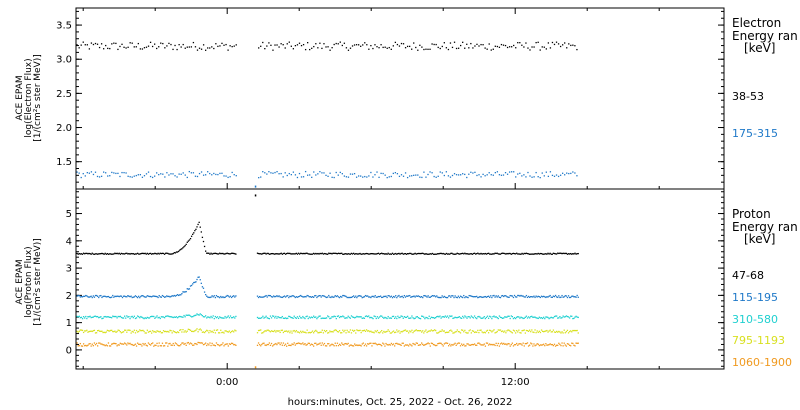 This screenshot has height=410, width=800. I want to click on electron-ylabel-line2: log(Electron Flux), so click(29, 97).